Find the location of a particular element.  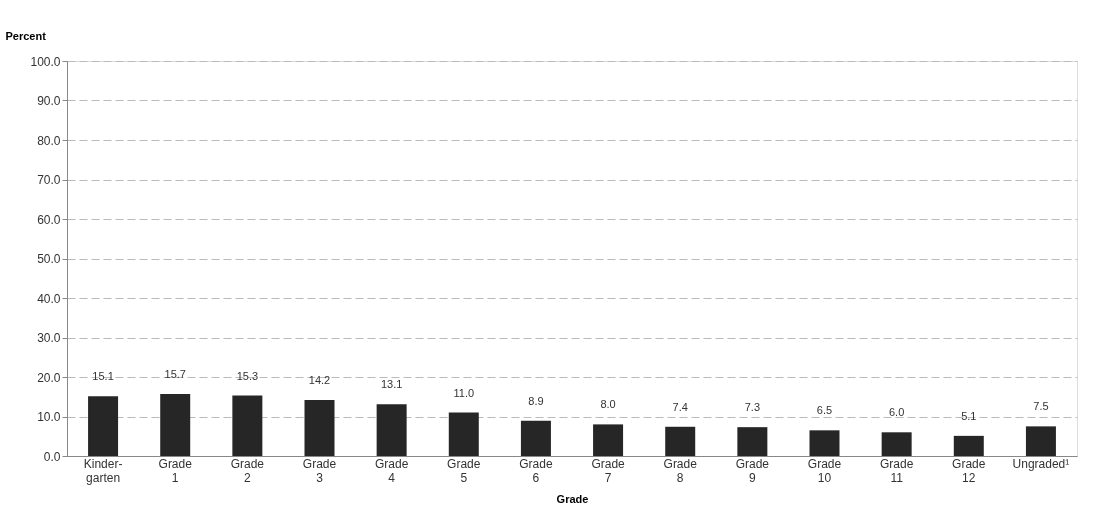

y-axis-title: Percent is located at coordinates (26, 35).